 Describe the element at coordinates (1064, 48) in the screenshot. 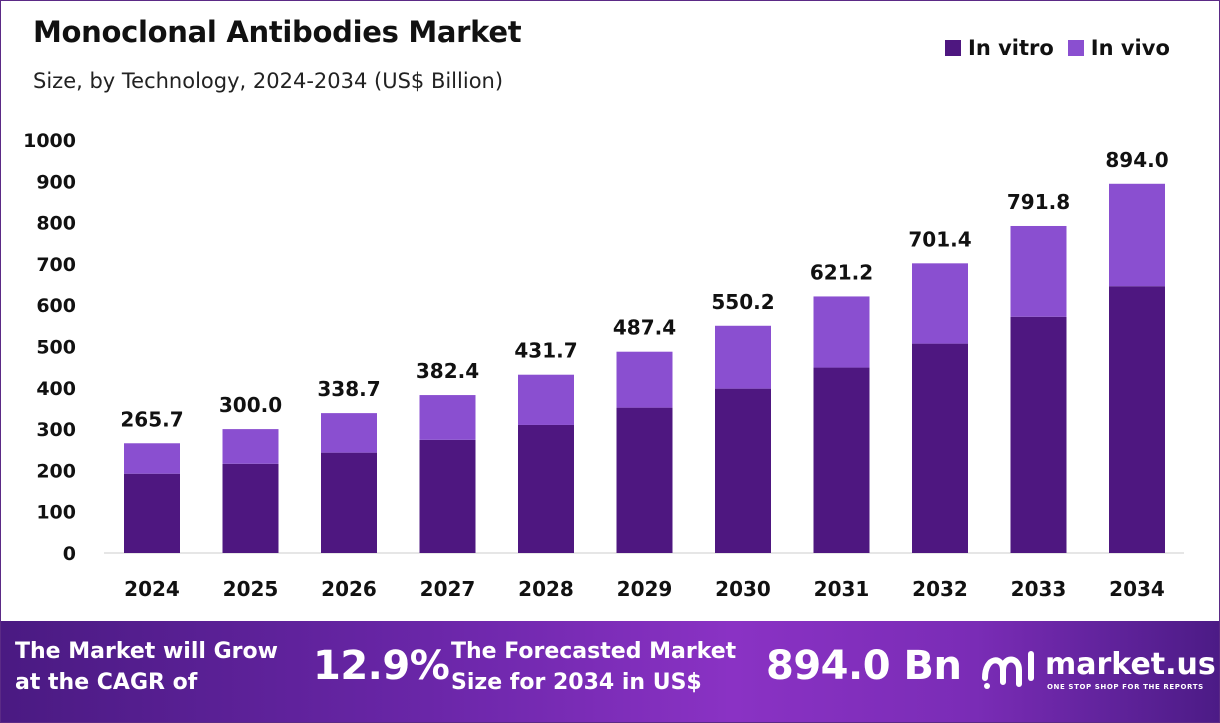

I see `legend: In vitro In vivo` at that location.